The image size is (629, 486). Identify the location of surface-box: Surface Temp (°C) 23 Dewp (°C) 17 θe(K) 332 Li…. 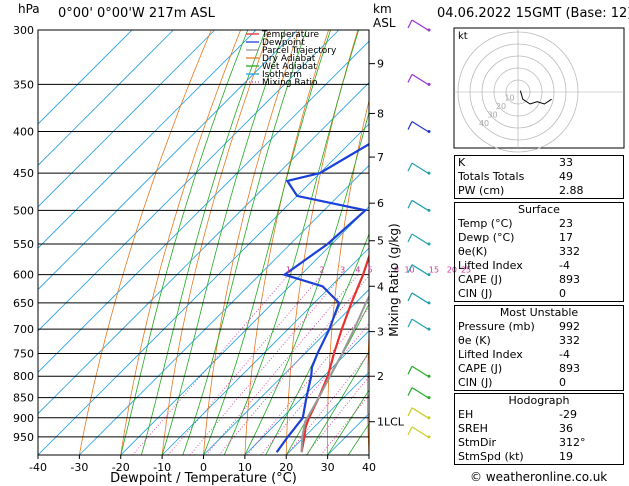
(539, 252).